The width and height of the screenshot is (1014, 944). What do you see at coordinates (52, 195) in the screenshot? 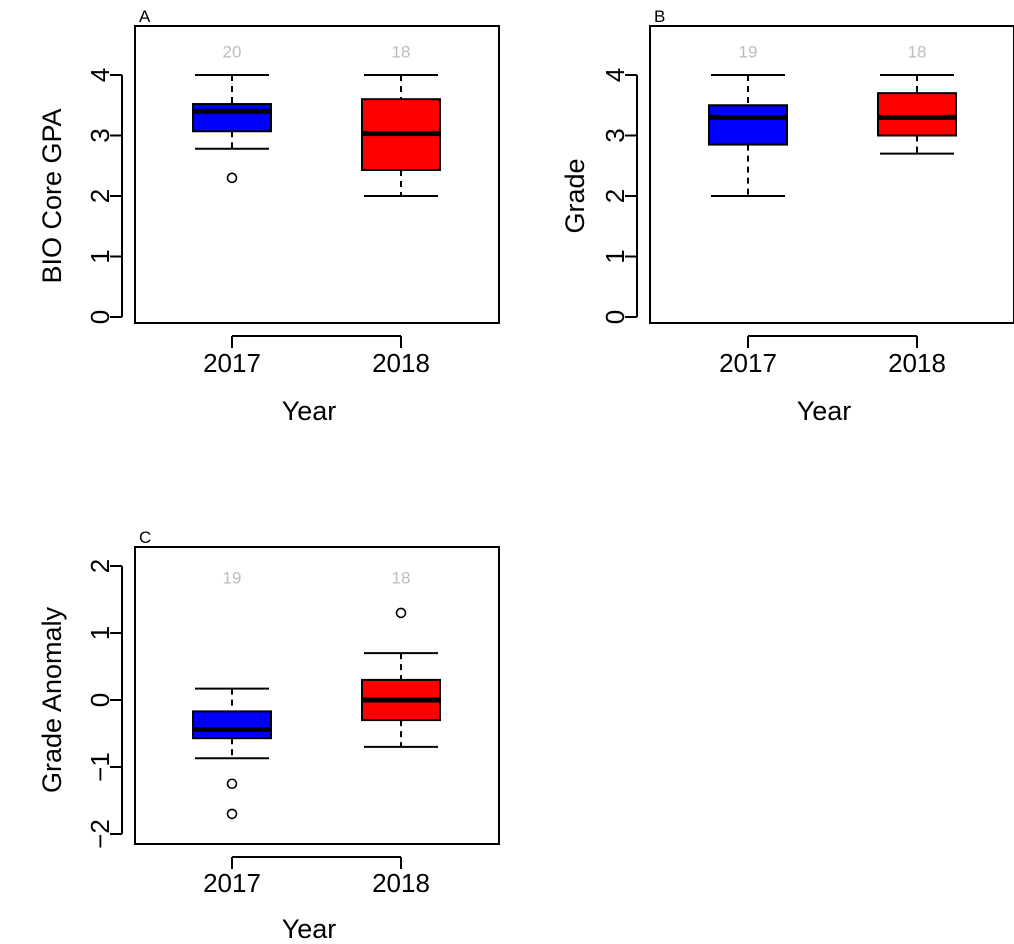
I see `y-axis-title: BIO Core GPA` at bounding box center [52, 195].